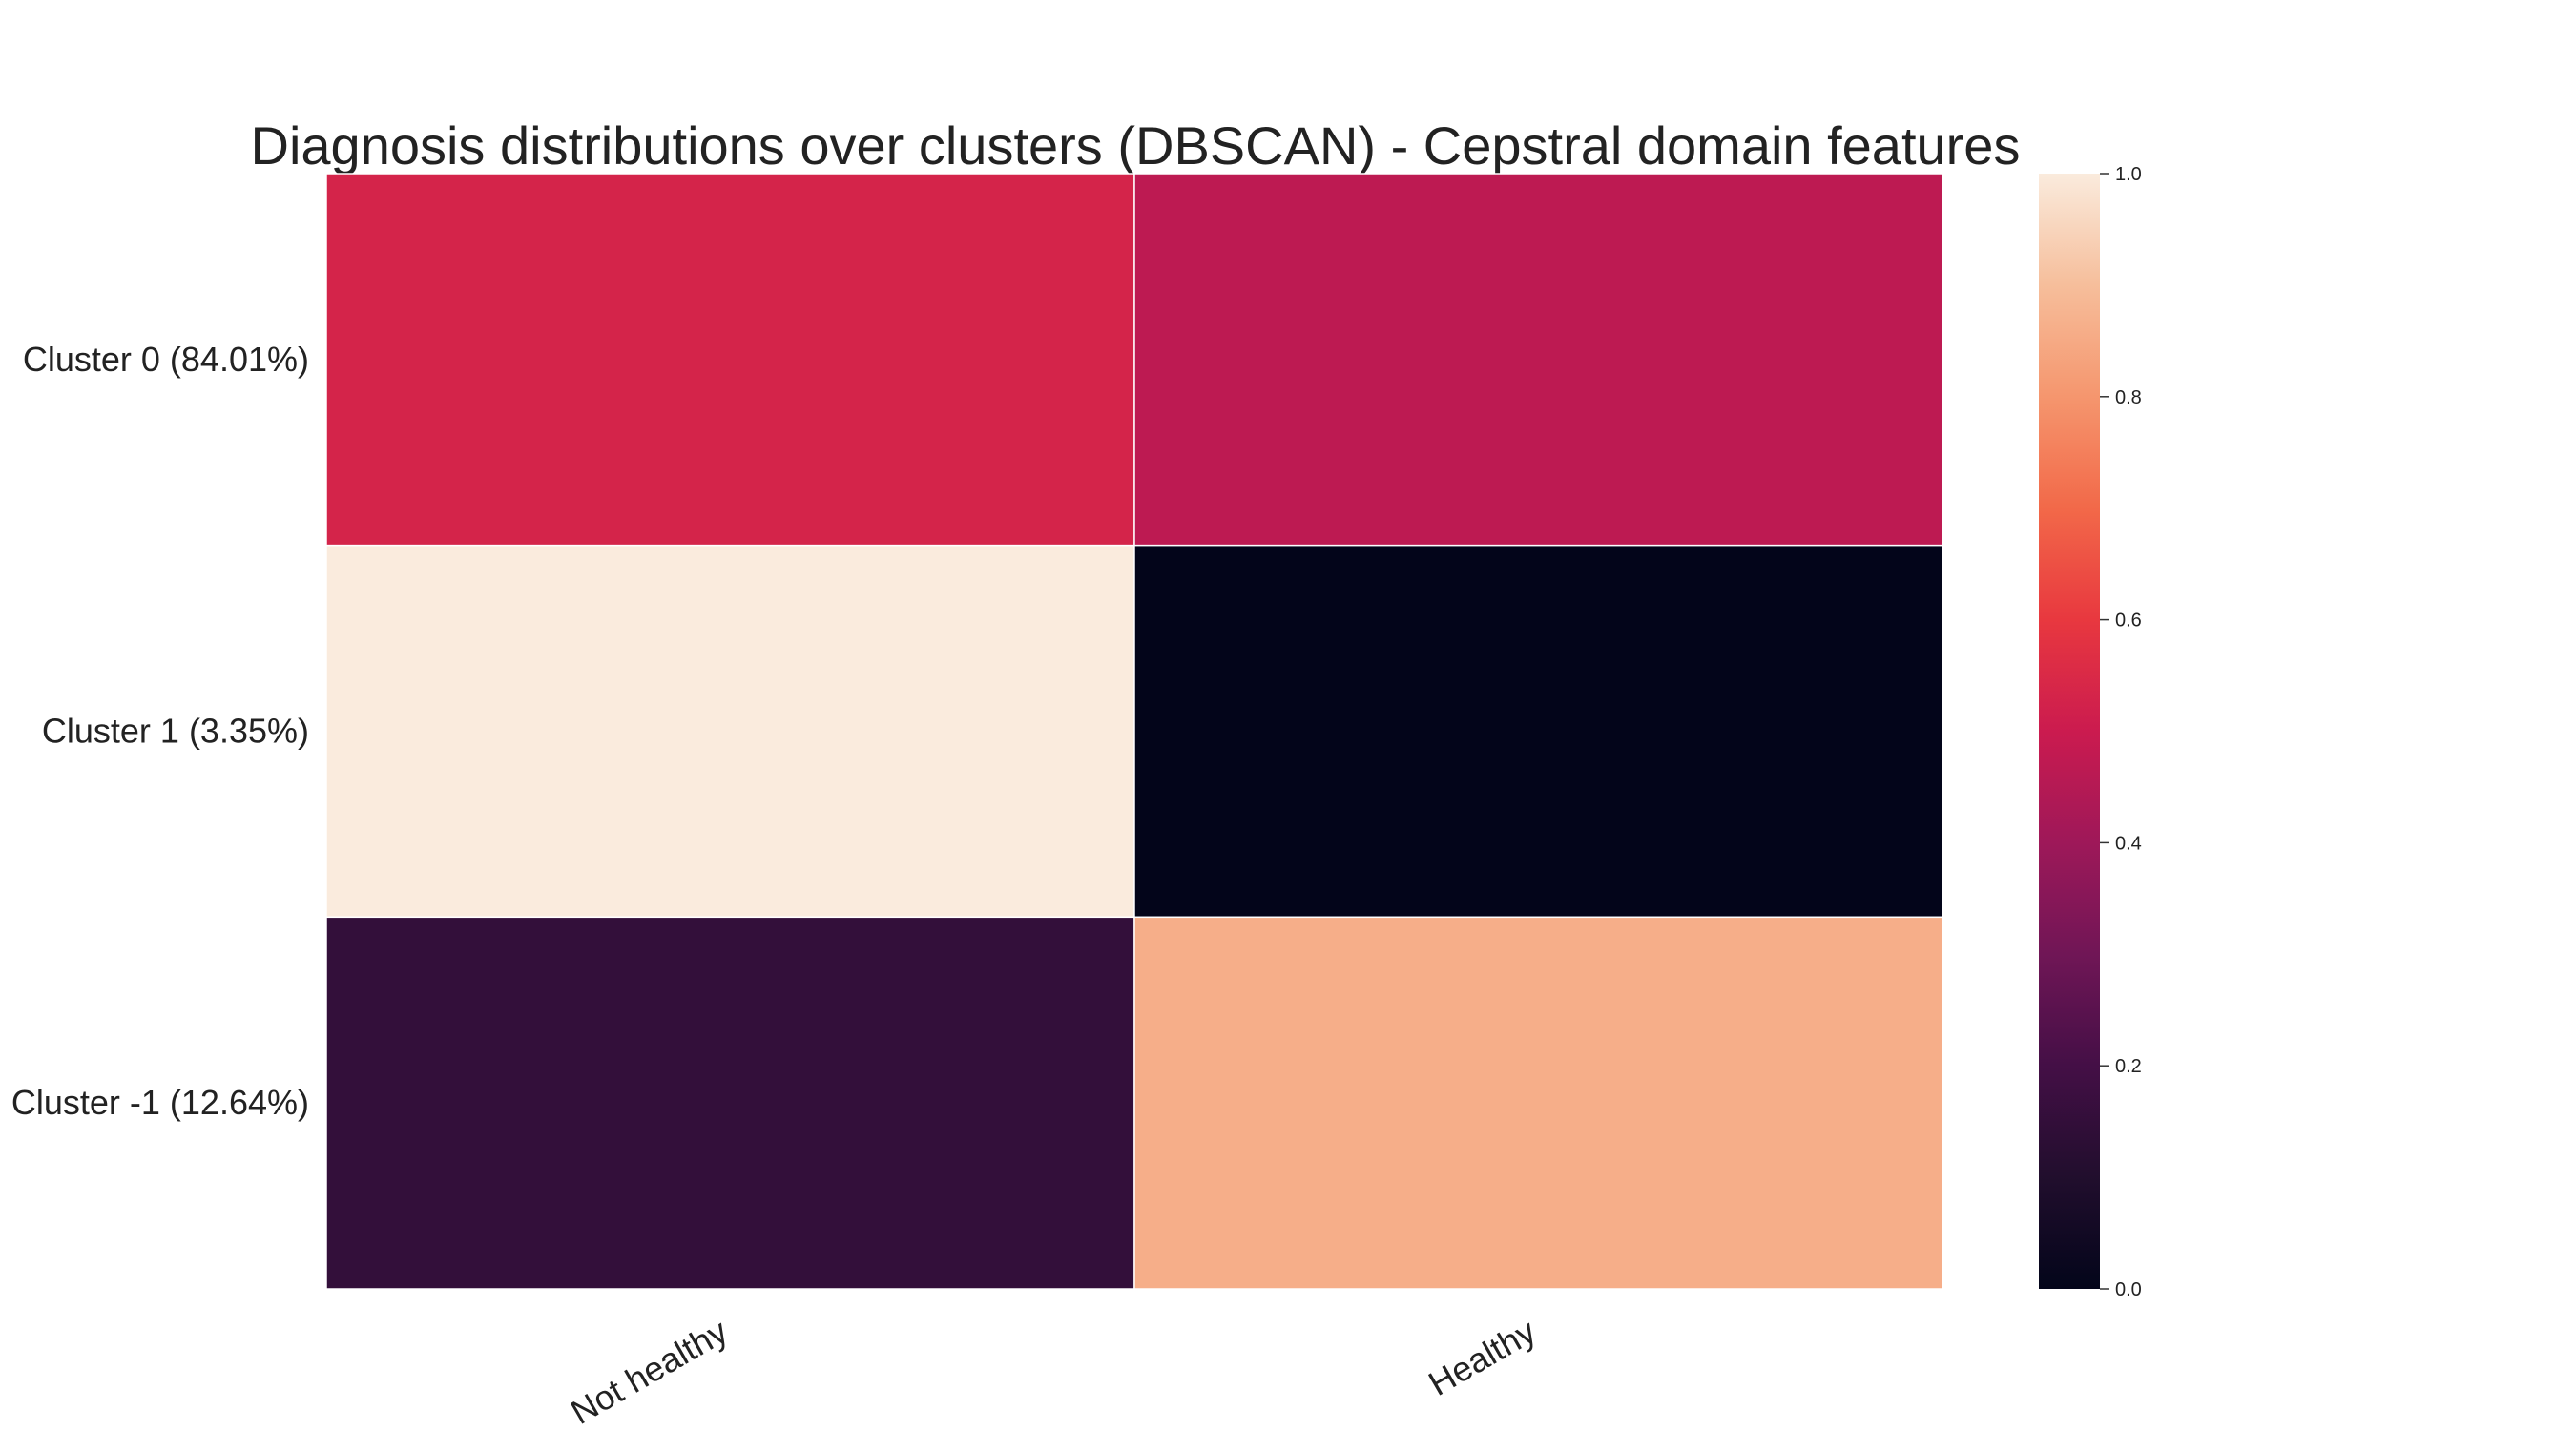  I want to click on colorbar-tick-label: 1.0, so click(2128, 175).